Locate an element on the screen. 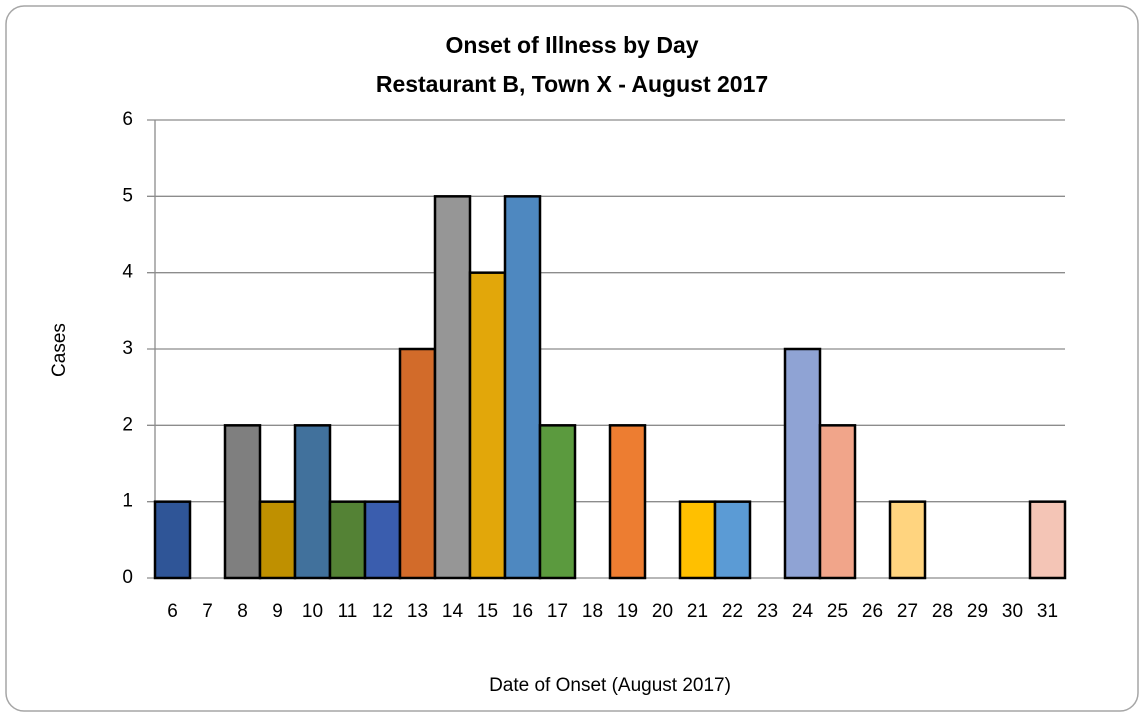  x-tick-label: 28 is located at coordinates (942, 611).